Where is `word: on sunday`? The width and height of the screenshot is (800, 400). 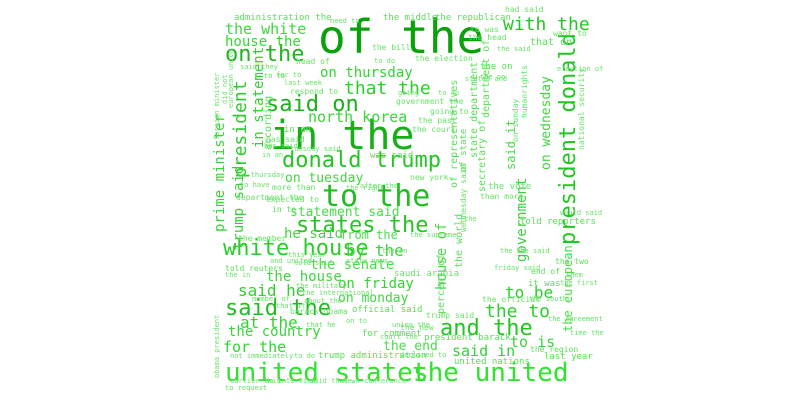
word: on sunday is located at coordinates (515, 120).